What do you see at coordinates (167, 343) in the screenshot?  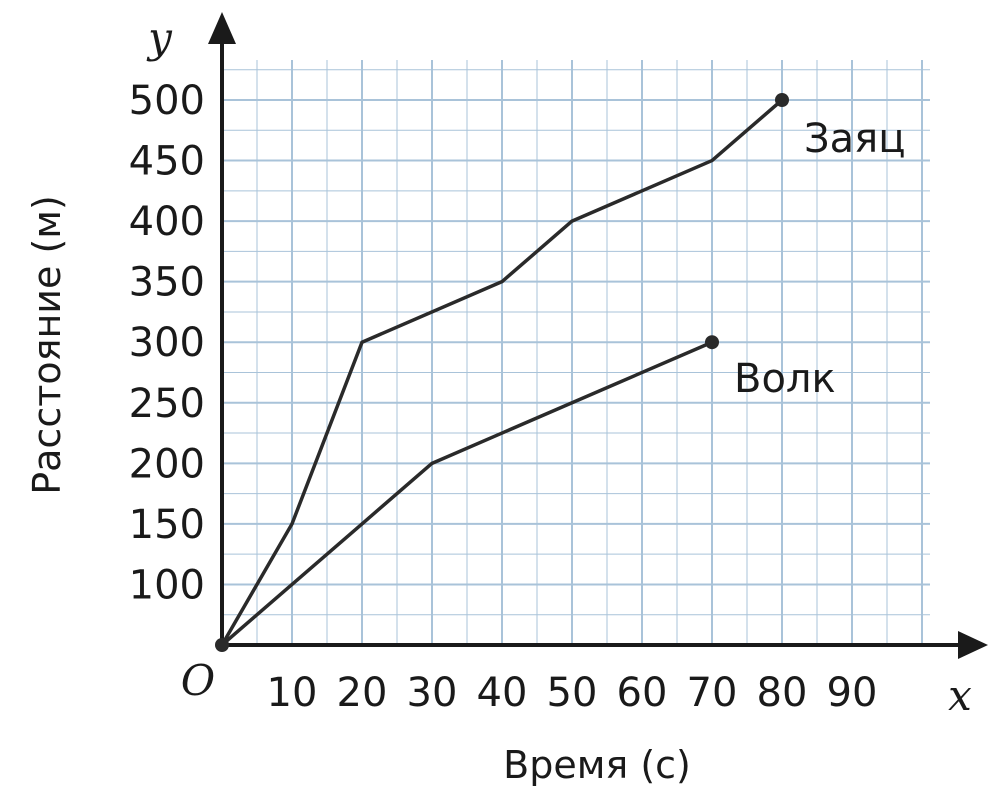 I see `y-tick-label: 300` at bounding box center [167, 343].